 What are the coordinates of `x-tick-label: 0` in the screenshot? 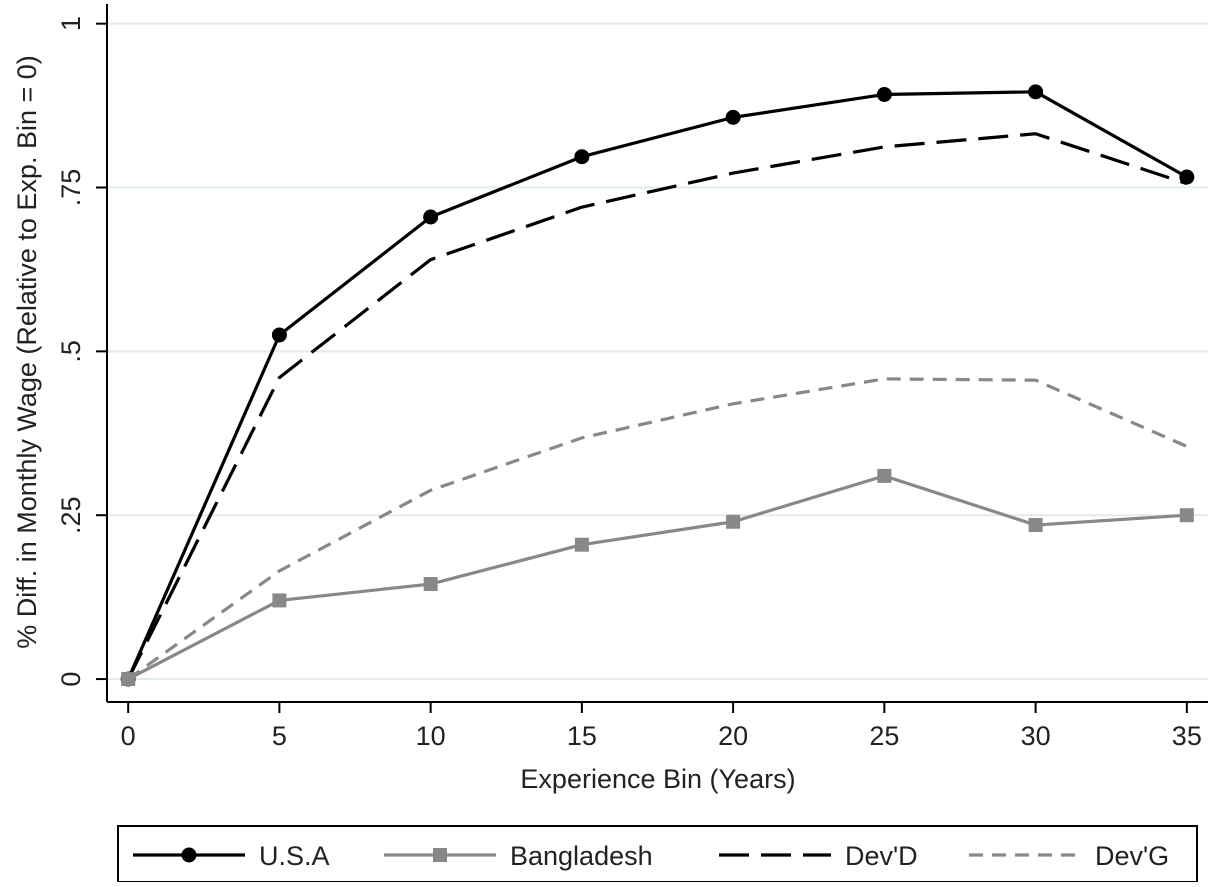 It's located at (128, 736).